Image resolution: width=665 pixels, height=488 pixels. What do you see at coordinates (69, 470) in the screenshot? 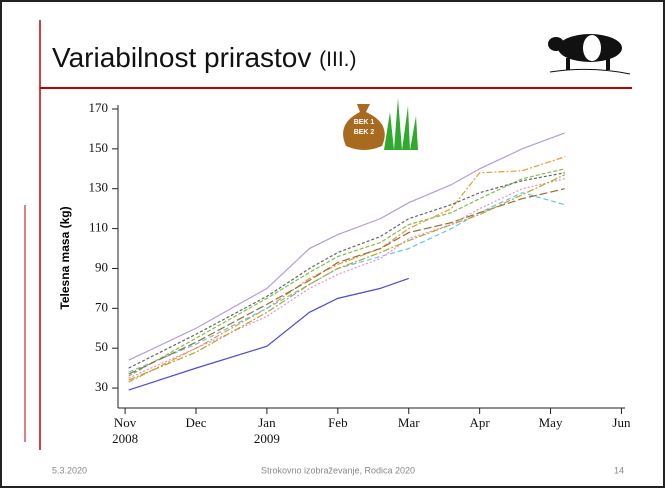
I see `footer-date: 5.3.2020` at bounding box center [69, 470].